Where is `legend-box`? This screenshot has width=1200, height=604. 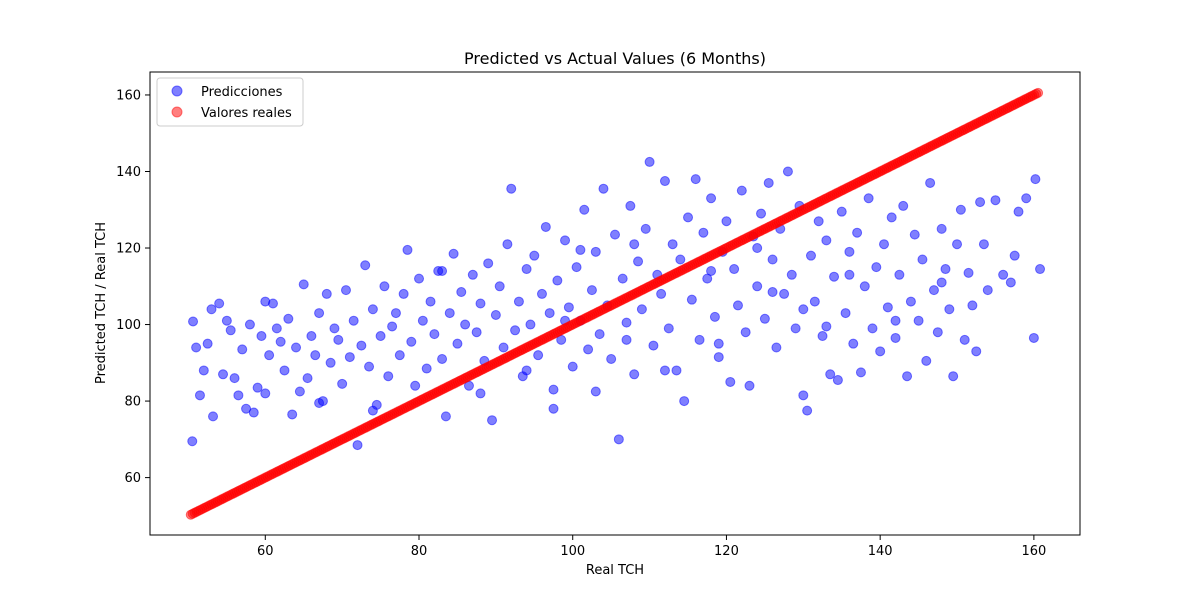 legend-box is located at coordinates (230, 102).